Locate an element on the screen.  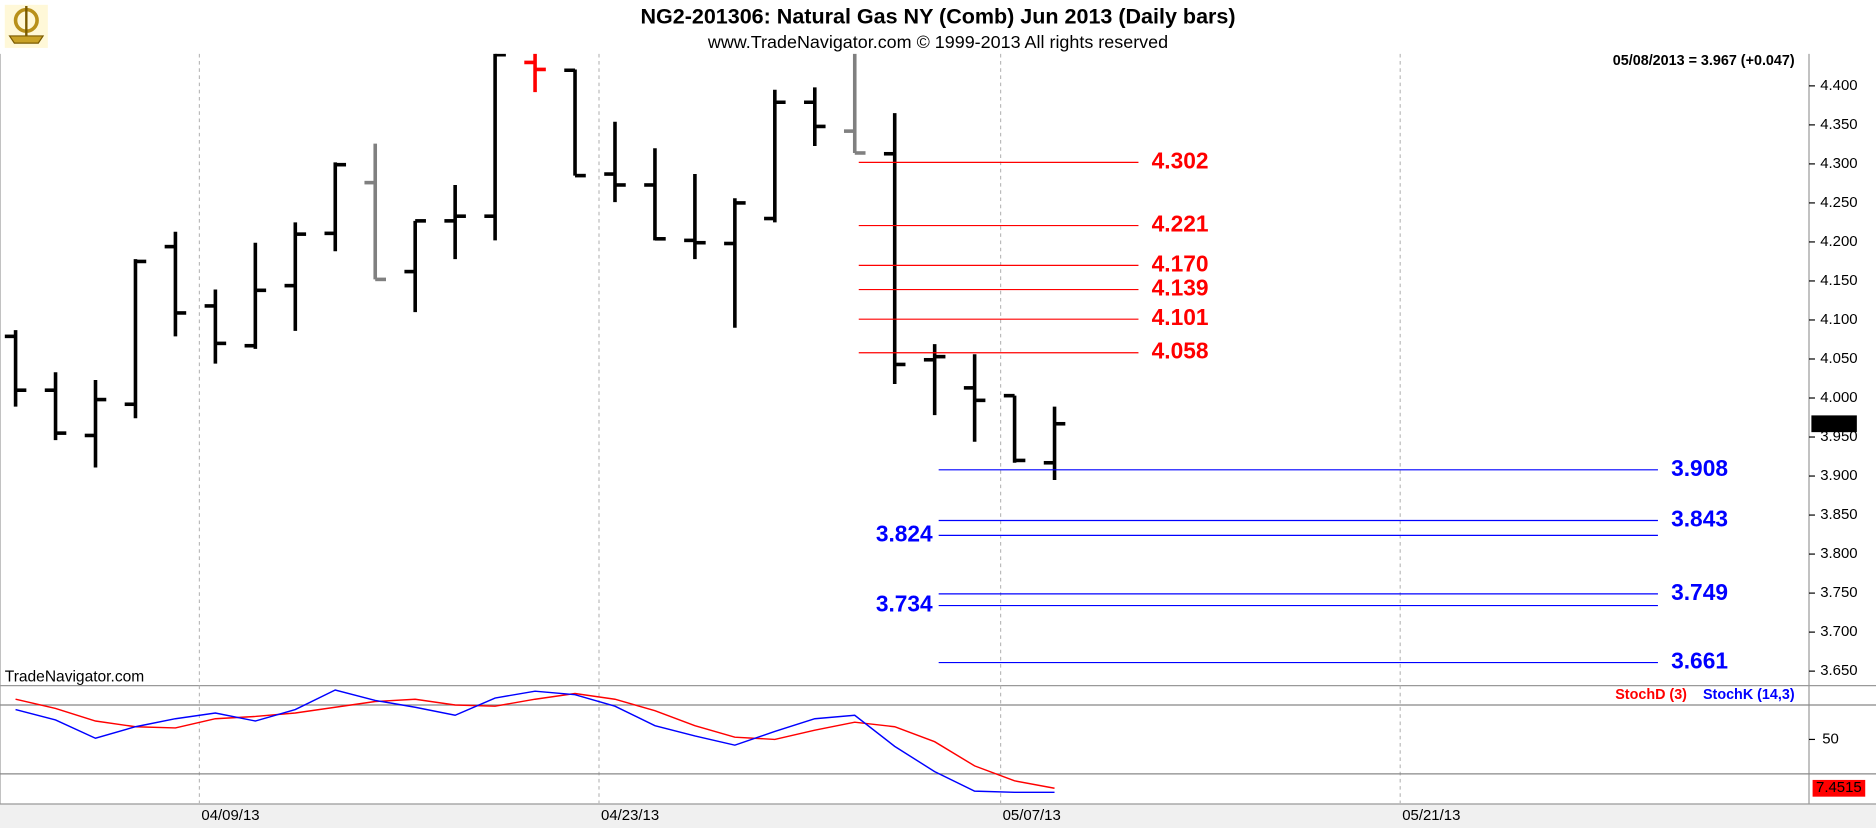
last-price-label: 3.967 is located at coordinates (1833, 423).